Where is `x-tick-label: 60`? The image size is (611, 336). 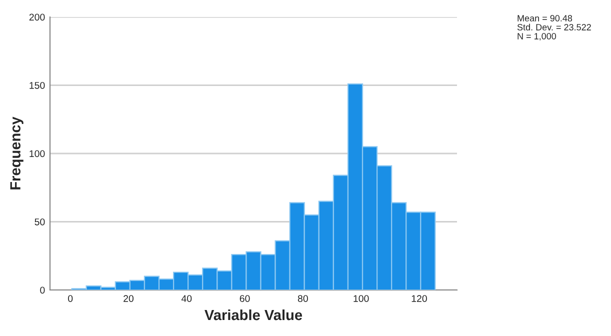 x-tick-label: 60 is located at coordinates (245, 298).